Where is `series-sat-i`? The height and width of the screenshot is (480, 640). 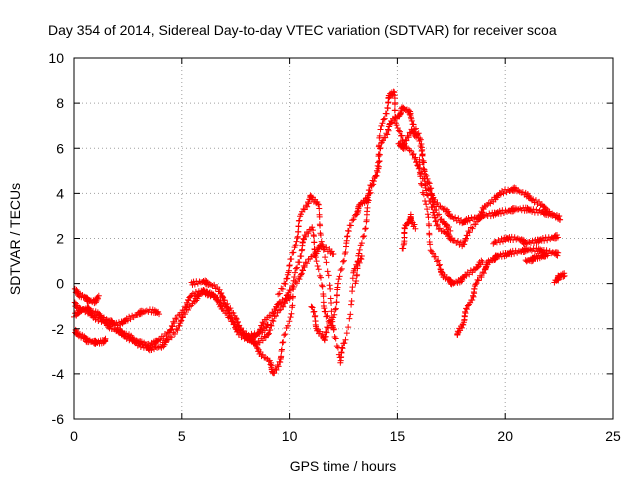
series-sat-i is located at coordinates (381, 224).